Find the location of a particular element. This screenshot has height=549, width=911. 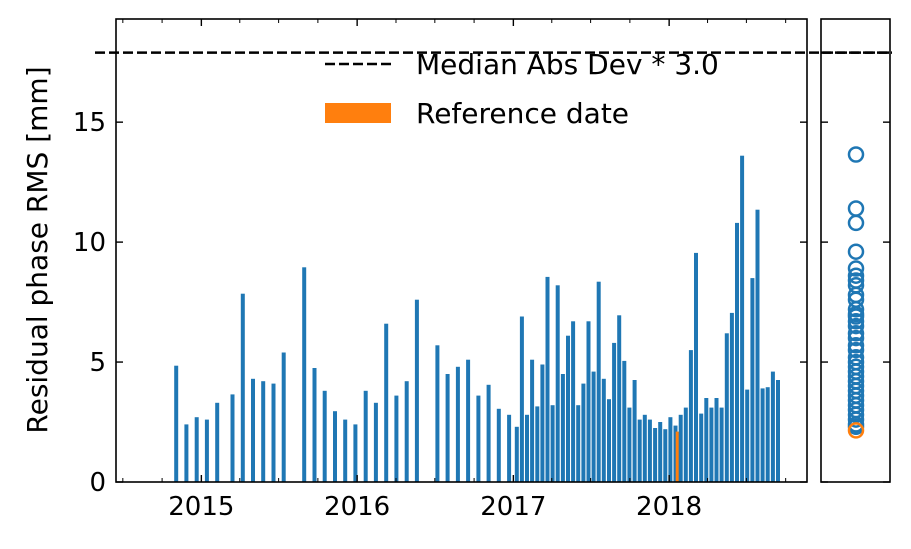

y-tick-label: 10 is located at coordinates (89, 243).